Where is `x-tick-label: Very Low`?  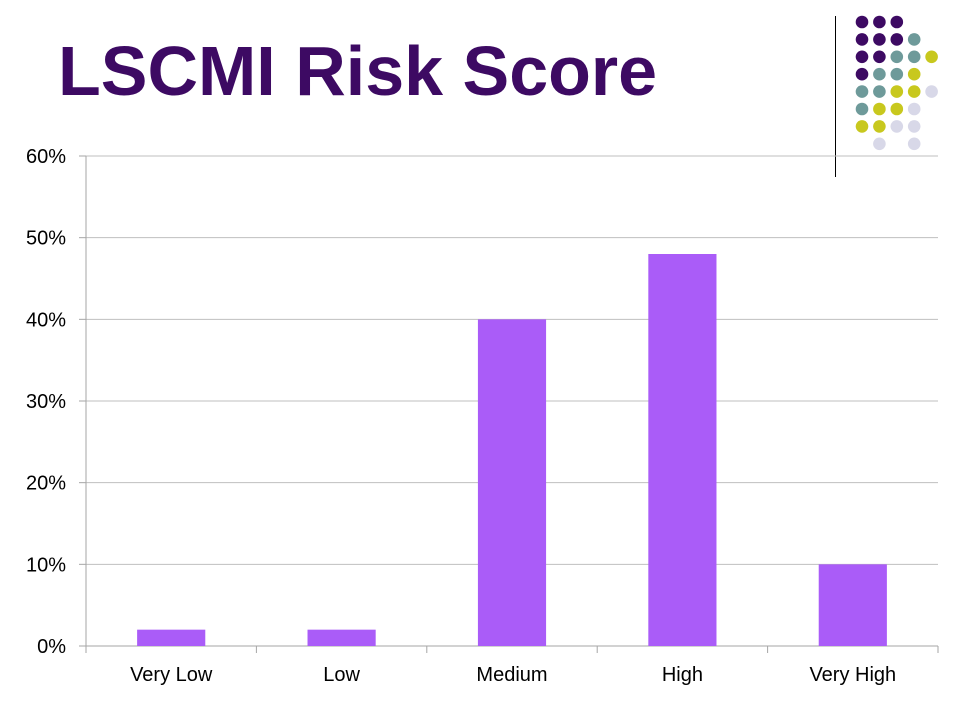
x-tick-label: Very Low is located at coordinates (171, 675).